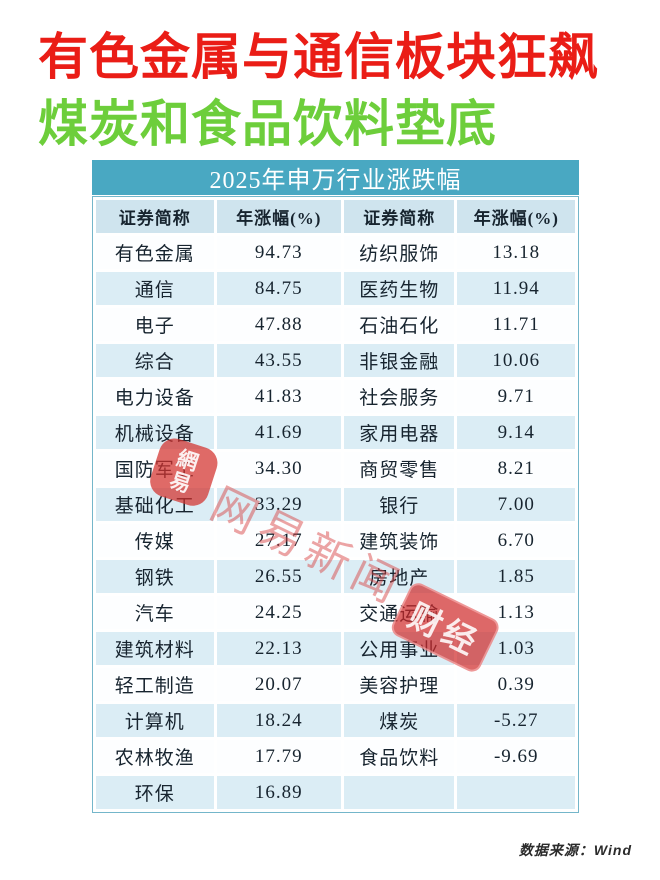 The height and width of the screenshot is (880, 660). What do you see at coordinates (399, 540) in the screenshot?
I see `industry-name: 建筑装饰` at bounding box center [399, 540].